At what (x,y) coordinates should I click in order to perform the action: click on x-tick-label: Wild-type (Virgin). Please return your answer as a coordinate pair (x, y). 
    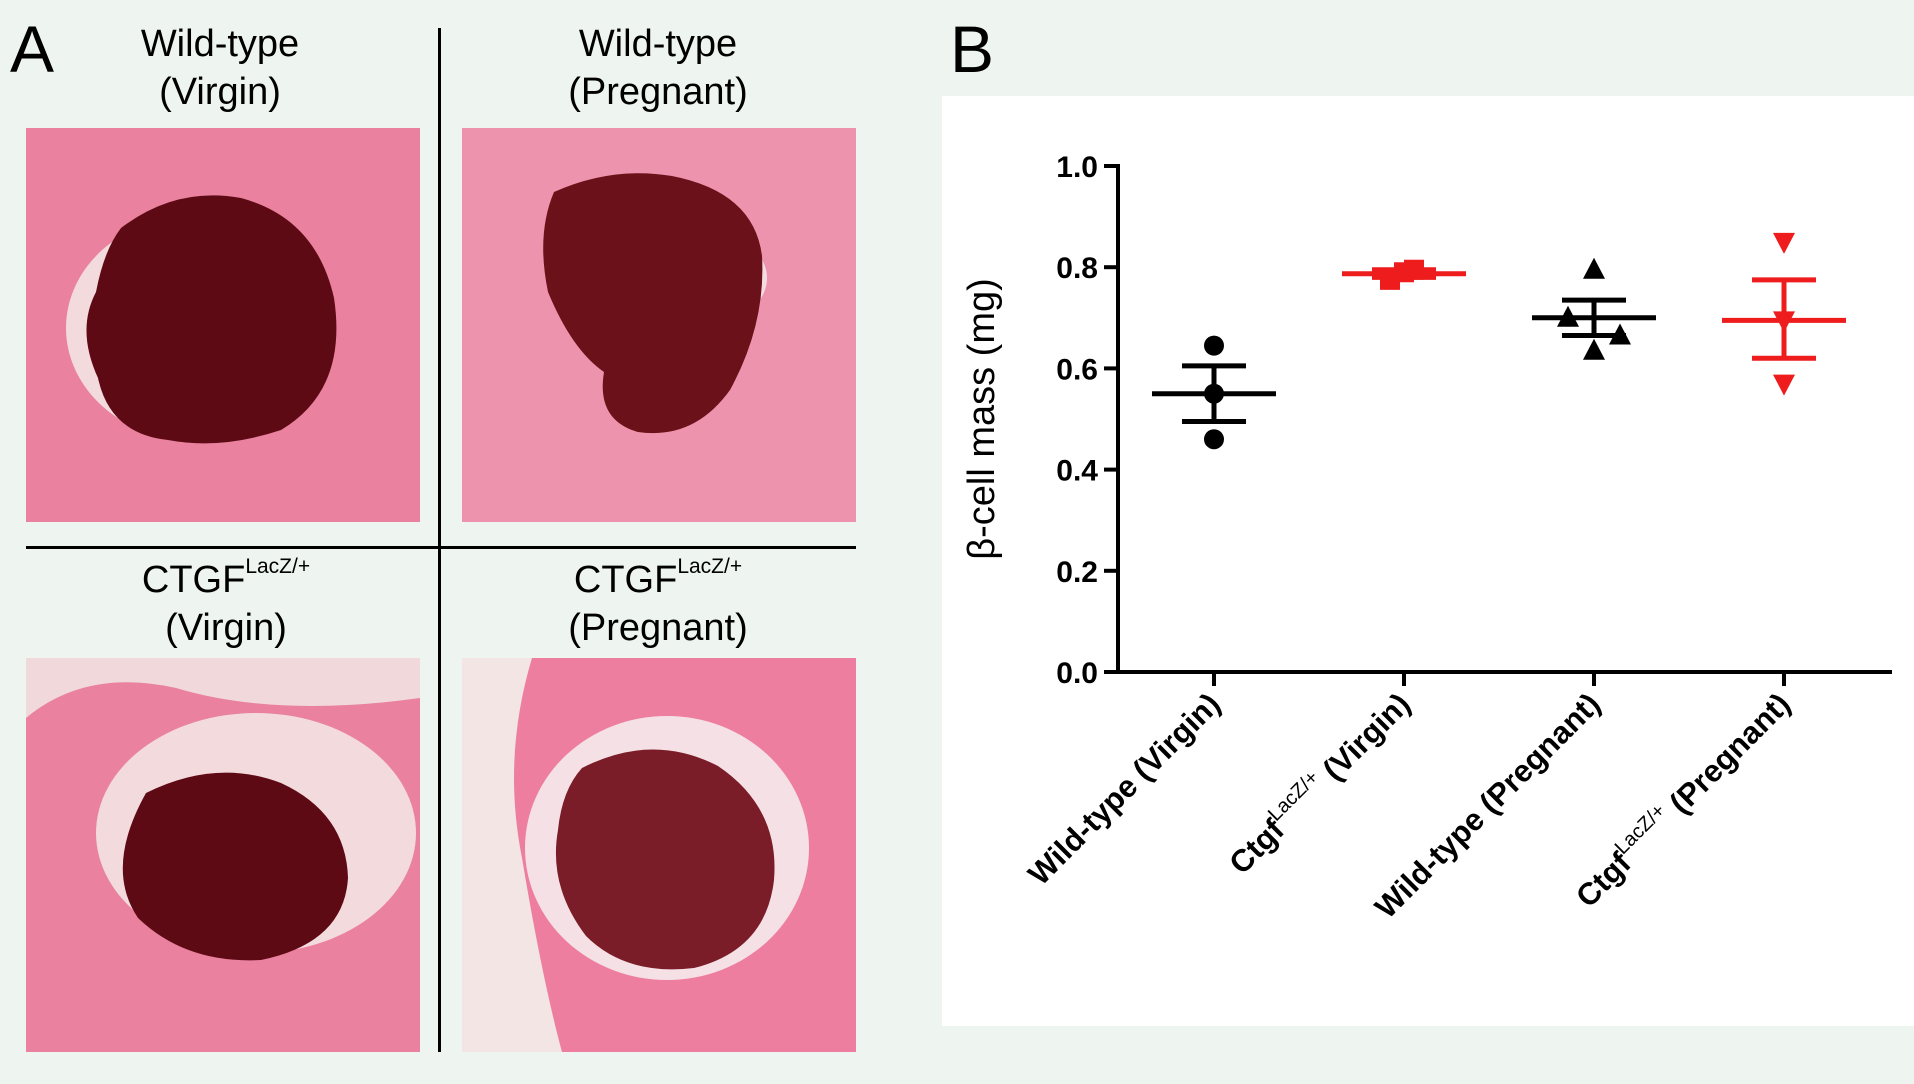
    Looking at the image, I should click on (1124, 789).